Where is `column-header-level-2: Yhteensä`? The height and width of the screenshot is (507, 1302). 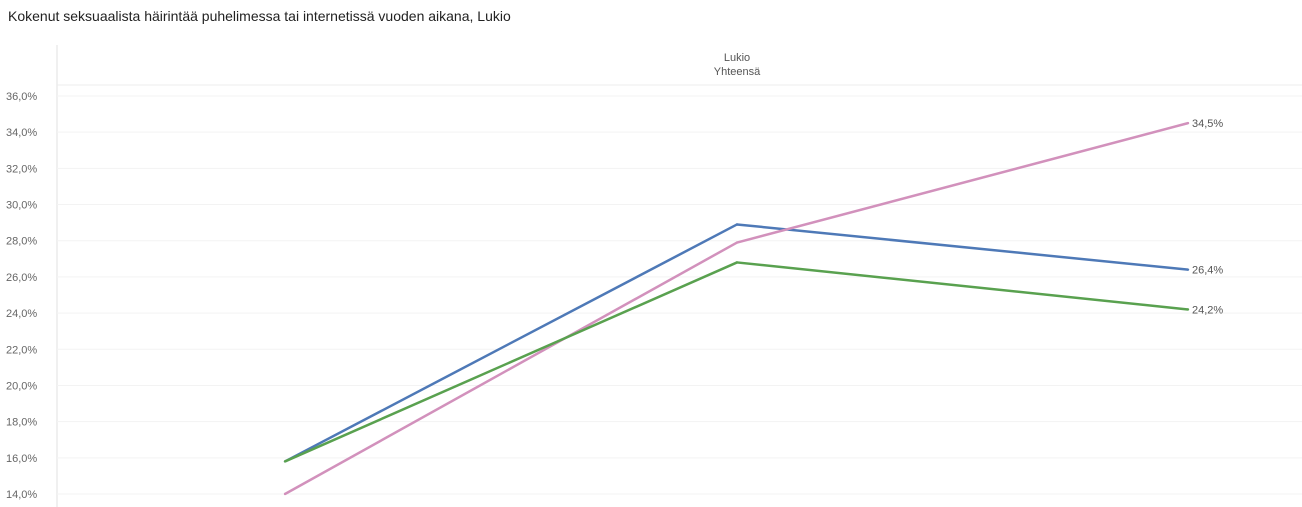
column-header-level-2: Yhteensä is located at coordinates (737, 72).